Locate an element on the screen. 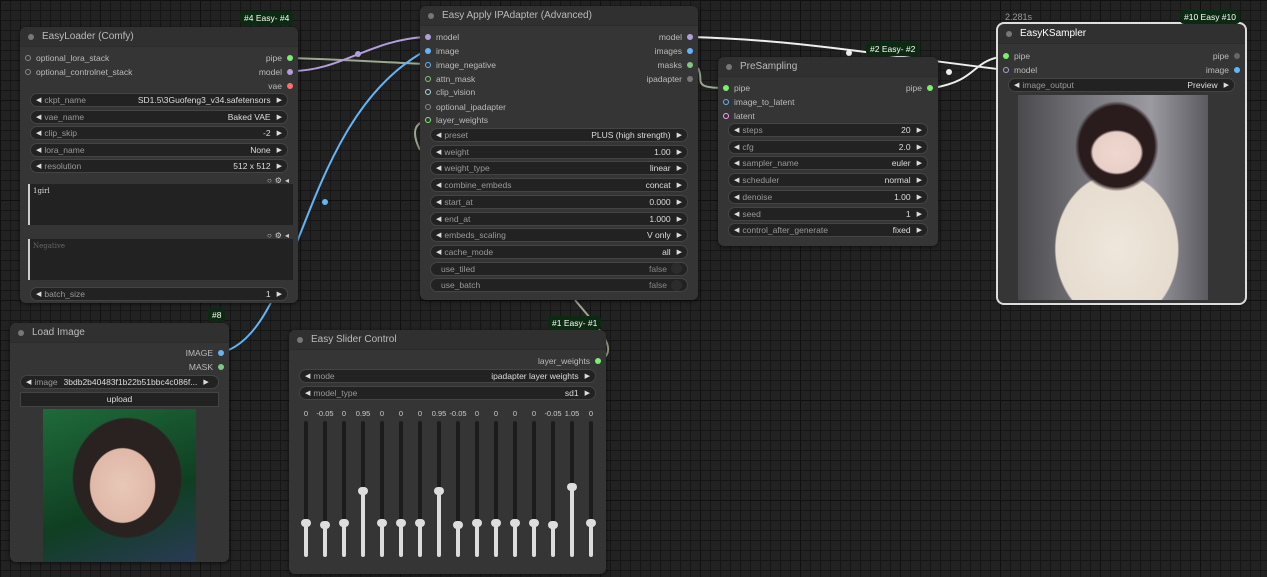 The width and height of the screenshot is (1267, 577). widget-batch-size: ◀ batch_size 1 ▶ is located at coordinates (159, 294).